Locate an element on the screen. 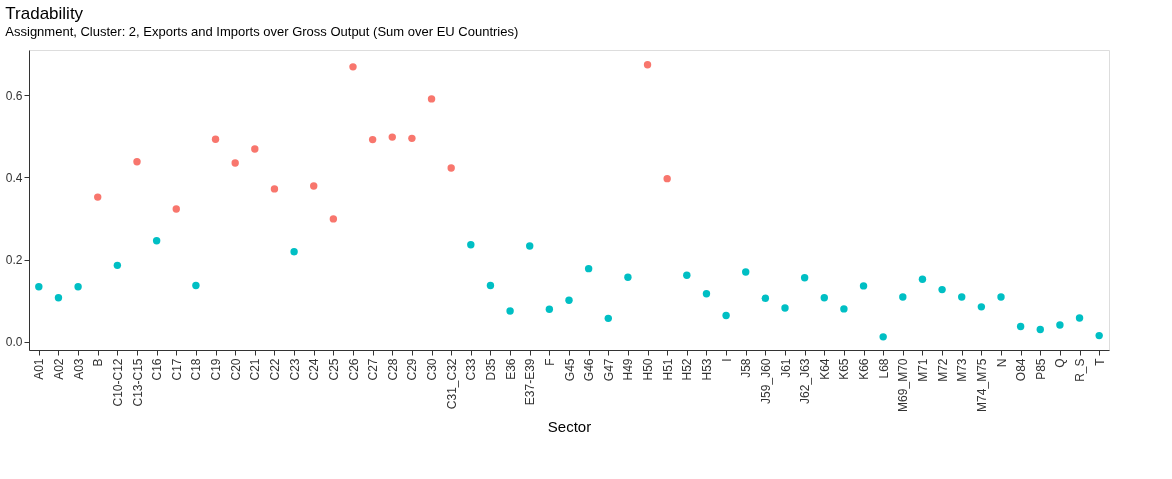 This screenshot has height=479, width=1172. y-tick-label: 0.0 is located at coordinates (14, 342).